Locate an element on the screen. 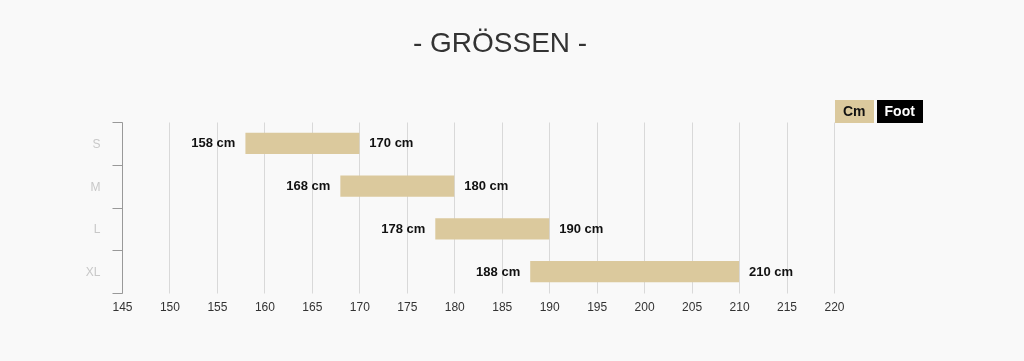  annotation: 178 cm is located at coordinates (403, 228).